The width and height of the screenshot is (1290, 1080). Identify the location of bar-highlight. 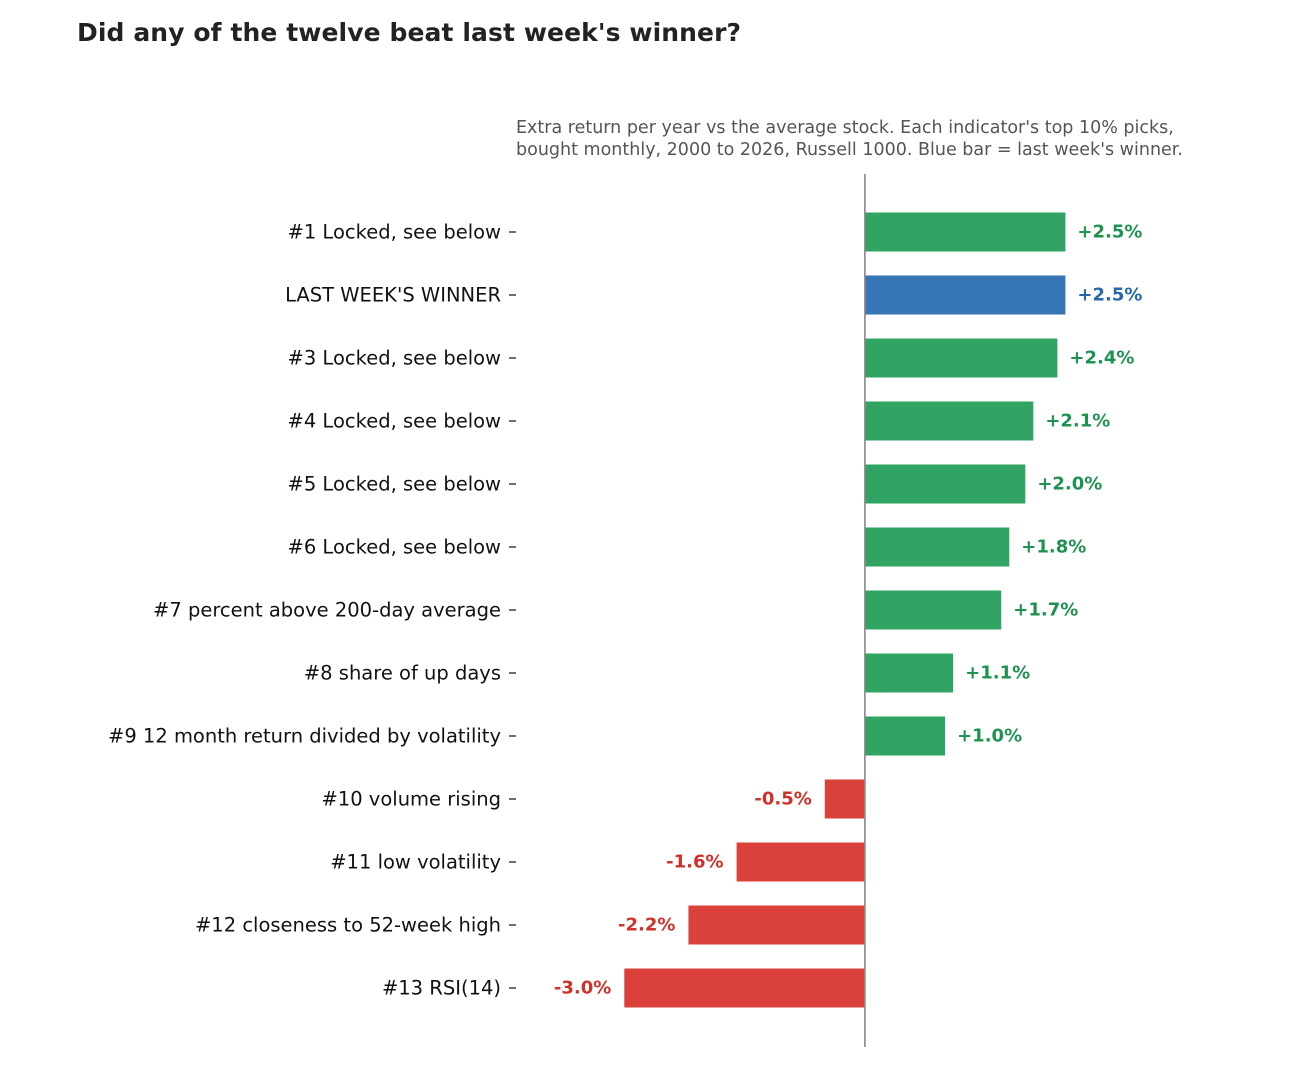
(965, 295).